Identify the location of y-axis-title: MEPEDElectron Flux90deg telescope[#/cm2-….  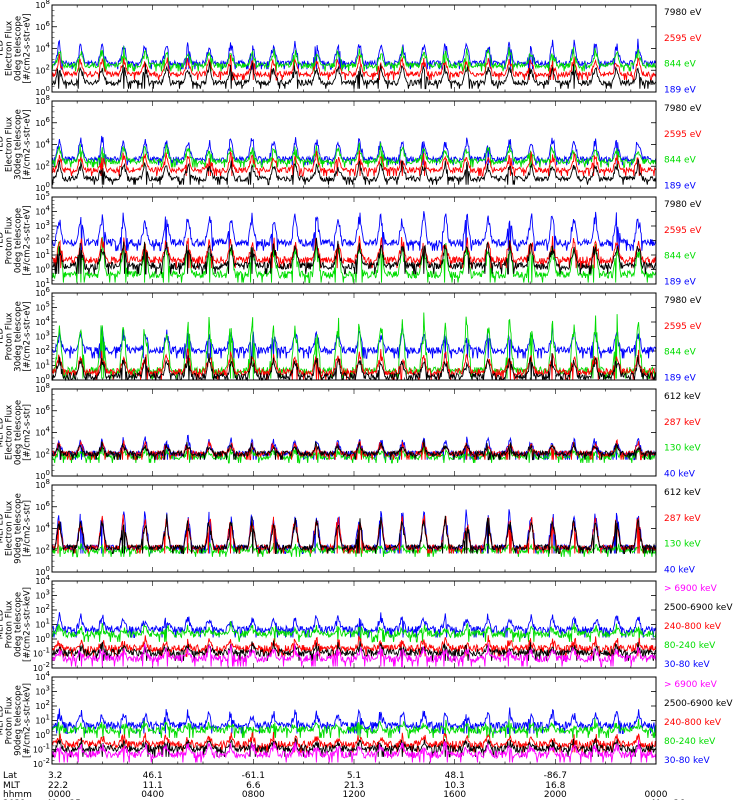
(16, 528).